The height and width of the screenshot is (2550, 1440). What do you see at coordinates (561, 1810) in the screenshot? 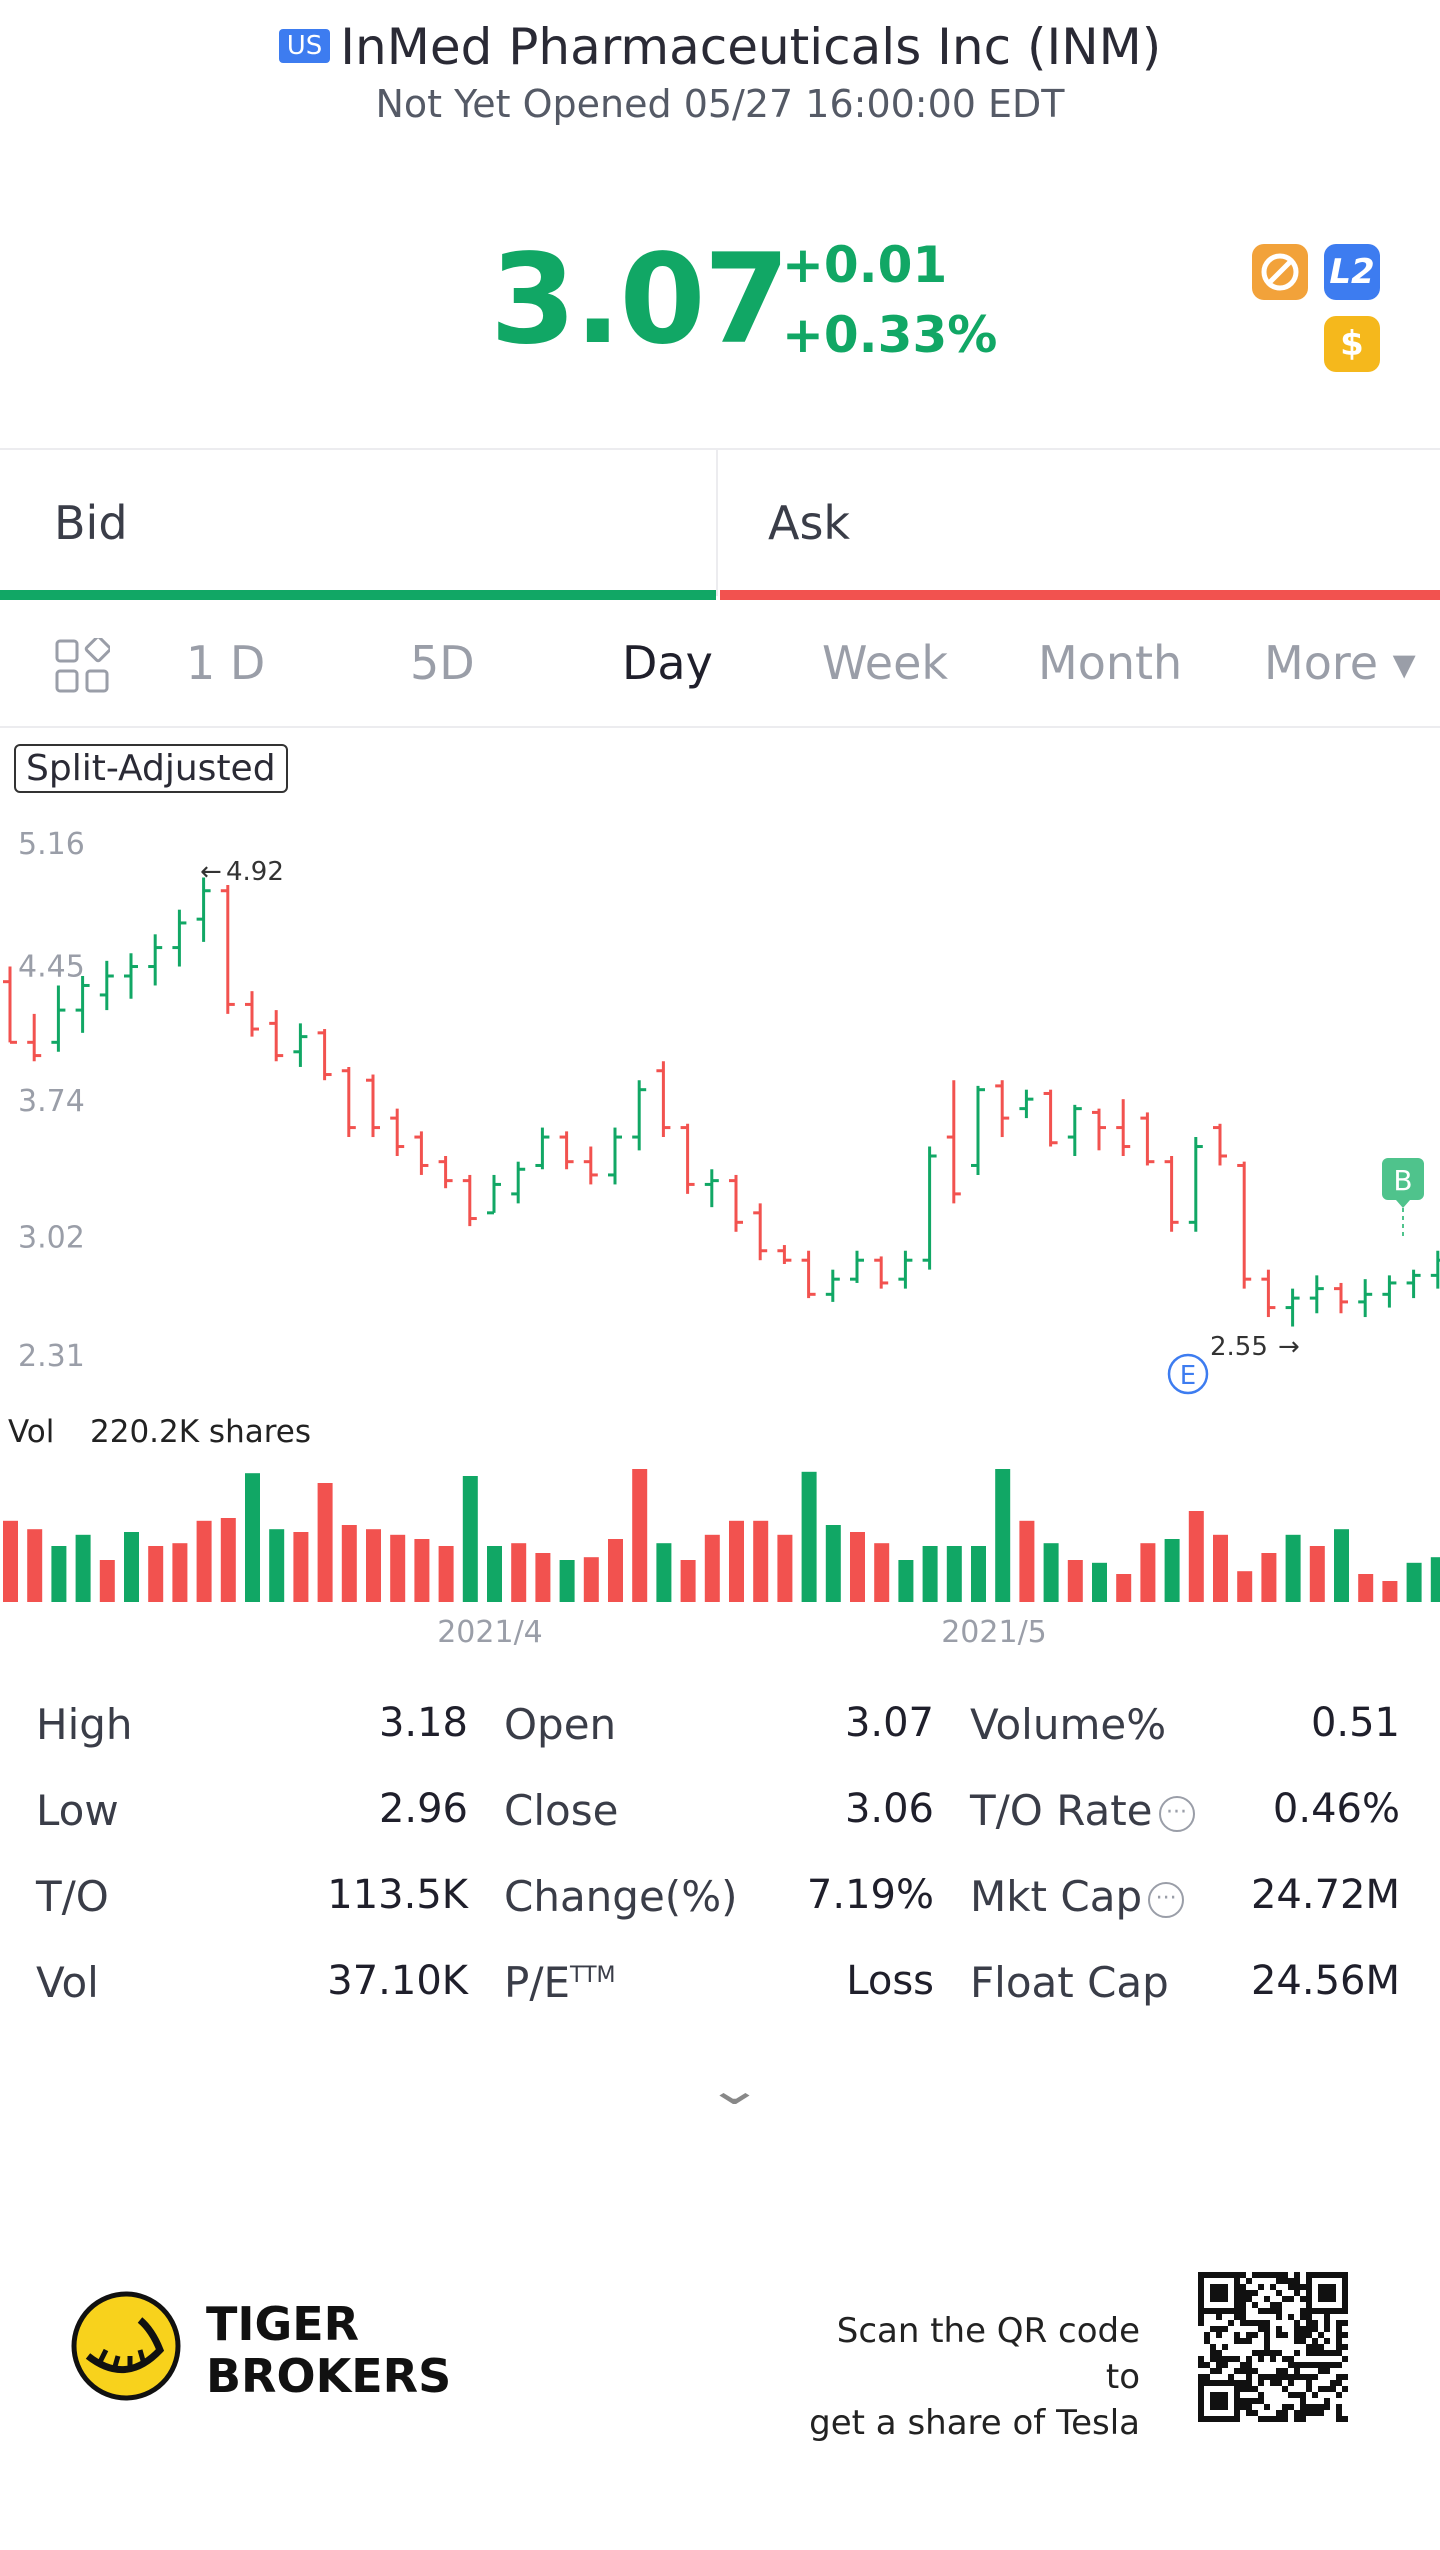
I see `stat-close-label: Close` at bounding box center [561, 1810].